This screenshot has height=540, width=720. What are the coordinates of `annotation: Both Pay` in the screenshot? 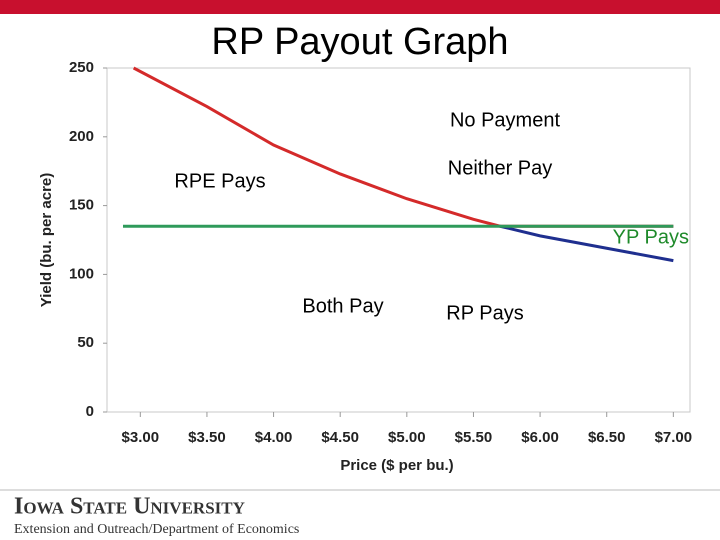 It's located at (342, 306).